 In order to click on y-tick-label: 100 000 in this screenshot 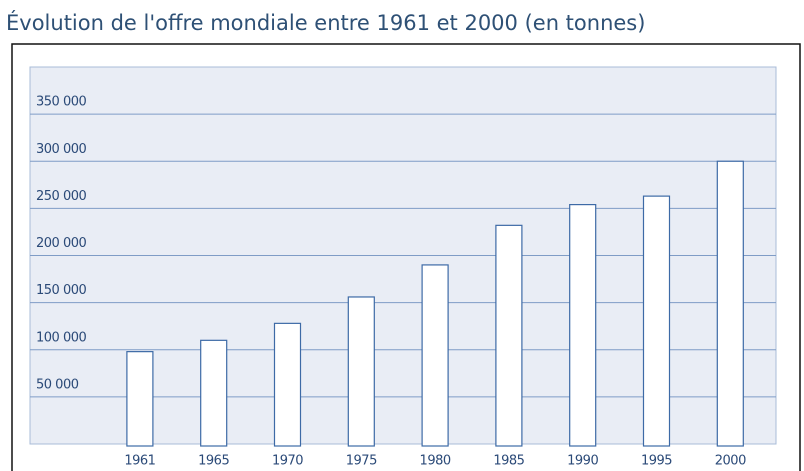, I will do `click(61, 337)`.